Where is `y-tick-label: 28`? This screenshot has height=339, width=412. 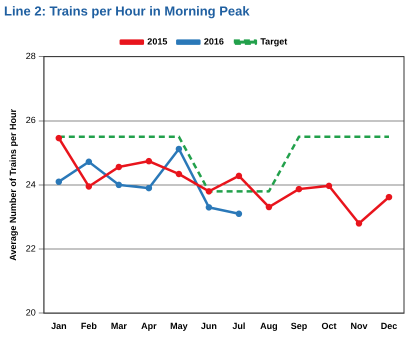 y-tick-label: 28 is located at coordinates (31, 56).